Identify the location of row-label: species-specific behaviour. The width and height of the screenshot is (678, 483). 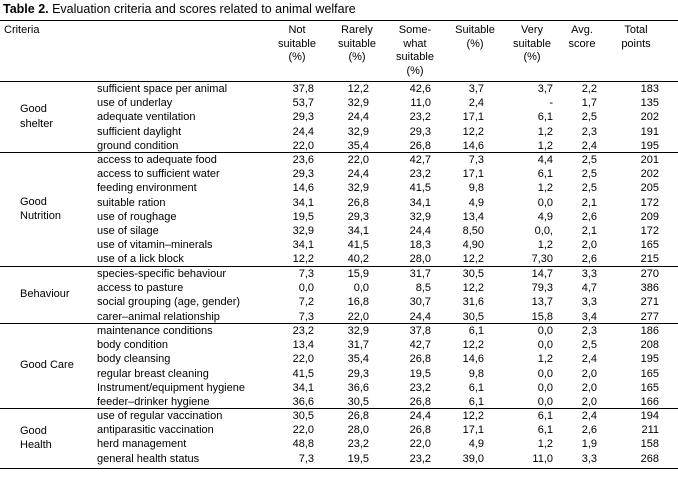
(162, 274).